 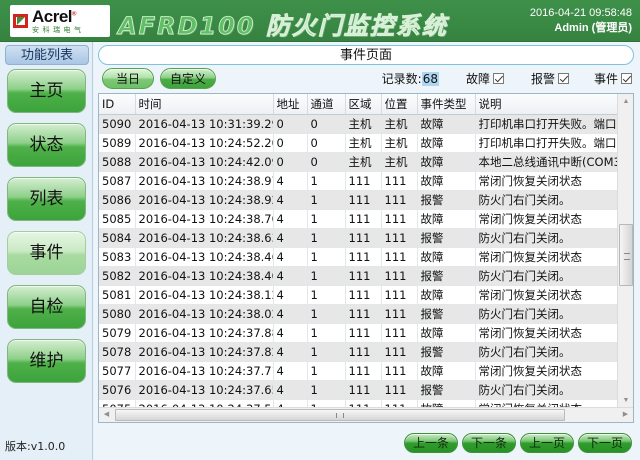 What do you see at coordinates (204, 104) in the screenshot?
I see `column-header-1: 时间` at bounding box center [204, 104].